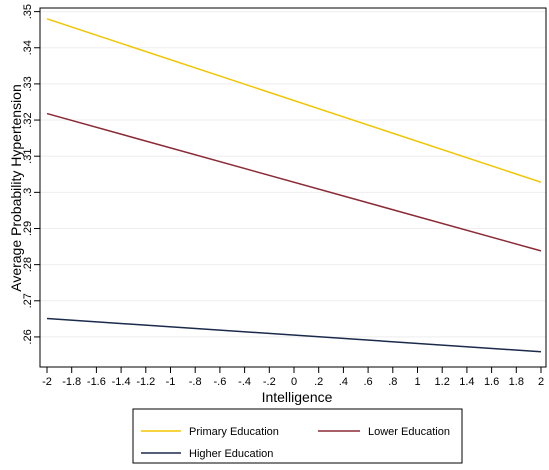 This screenshot has width=549, height=470. I want to click on x-tick-label: .4, so click(343, 382).